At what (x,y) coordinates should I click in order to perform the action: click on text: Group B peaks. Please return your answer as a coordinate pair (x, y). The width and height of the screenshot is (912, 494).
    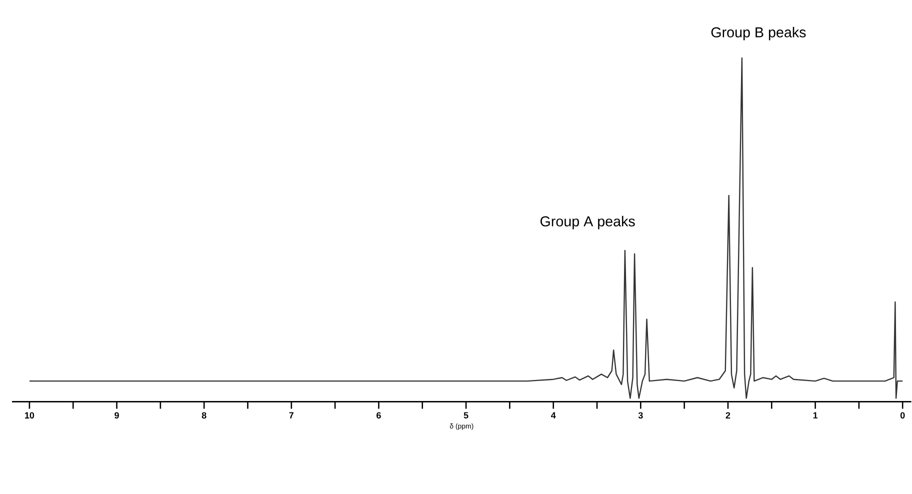
    Looking at the image, I should click on (758, 33).